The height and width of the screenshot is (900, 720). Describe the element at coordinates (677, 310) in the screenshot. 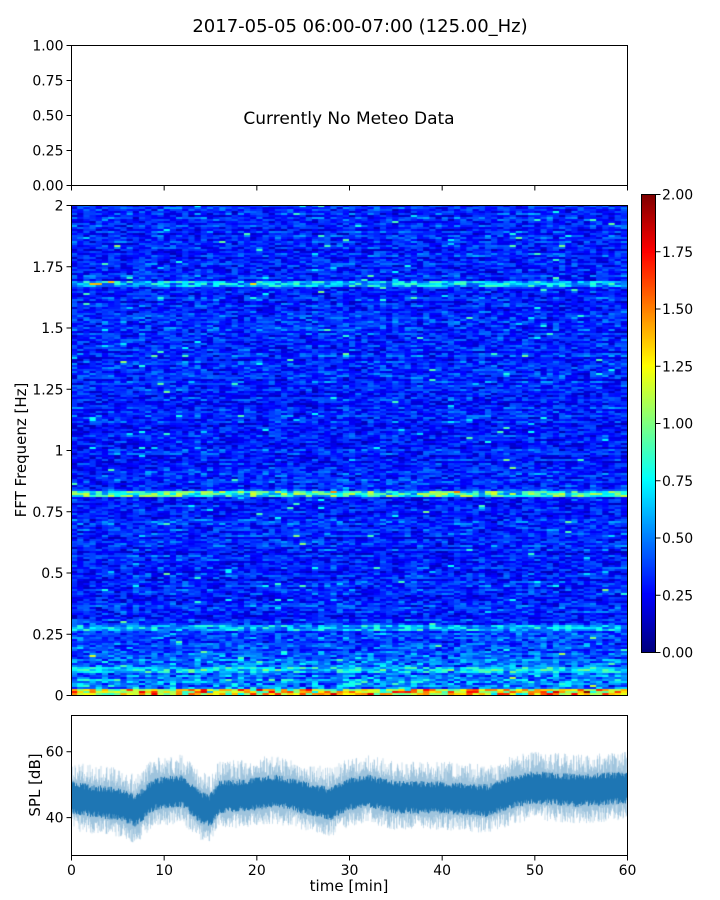

I see `colorbar-tick-label: 1.50` at that location.